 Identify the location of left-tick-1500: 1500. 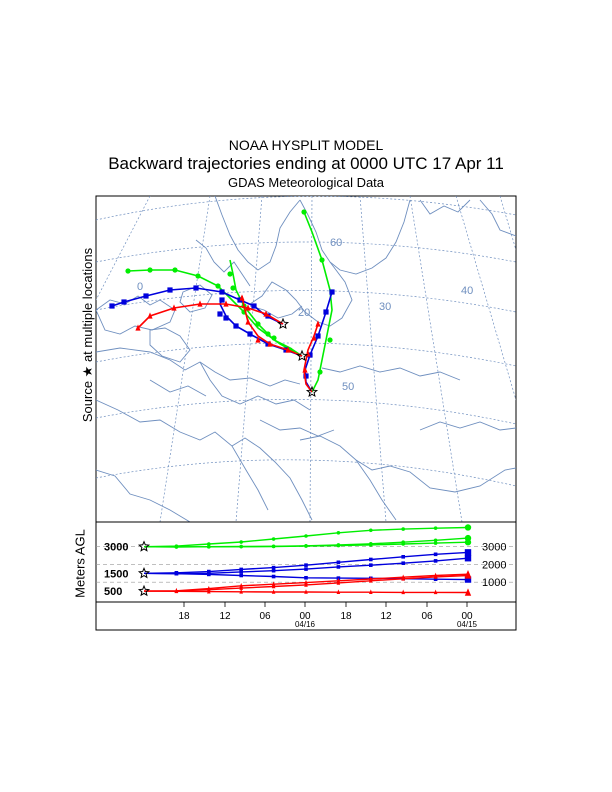
(116, 574).